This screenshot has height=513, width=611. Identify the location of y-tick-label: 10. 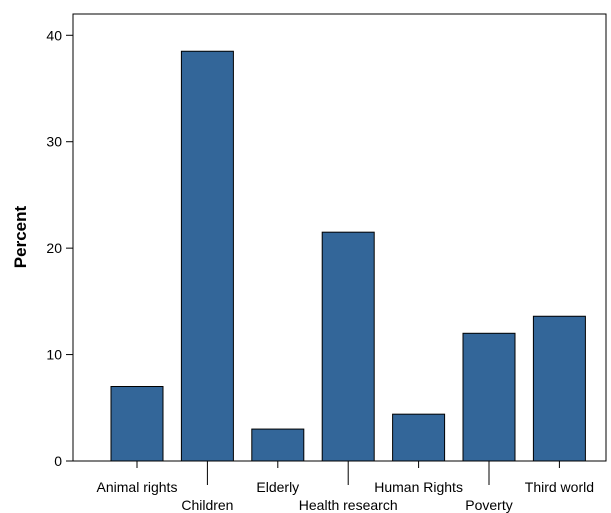
(54, 355).